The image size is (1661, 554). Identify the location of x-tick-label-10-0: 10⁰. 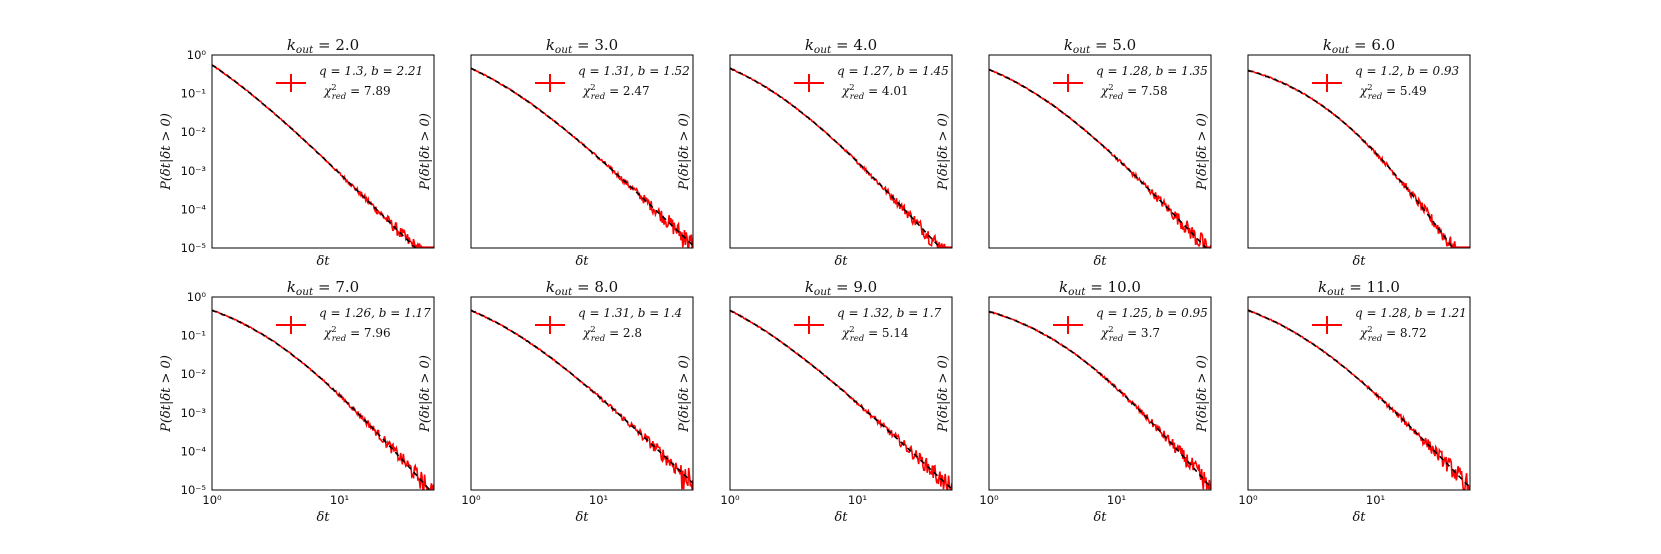
(1248, 500).